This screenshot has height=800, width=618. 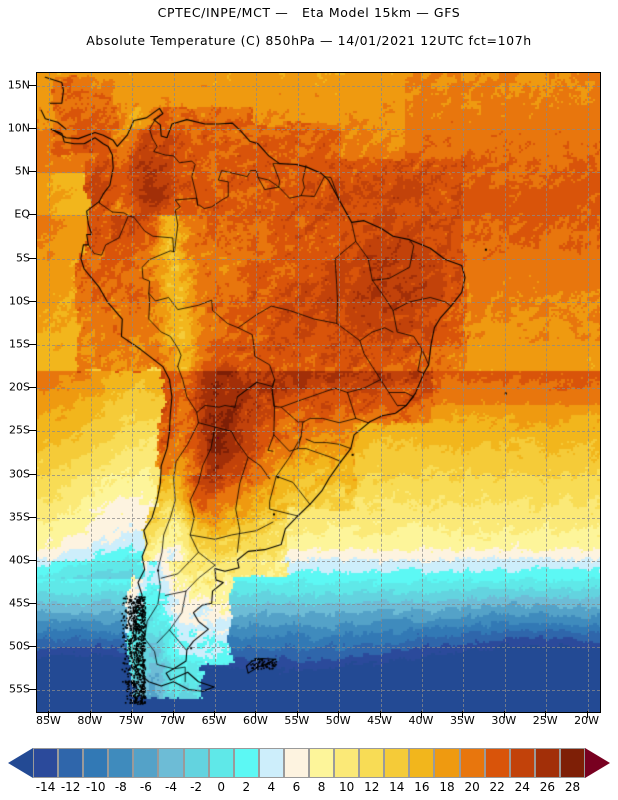 What do you see at coordinates (504, 720) in the screenshot?
I see `longitude-tick-label: 30W` at bounding box center [504, 720].